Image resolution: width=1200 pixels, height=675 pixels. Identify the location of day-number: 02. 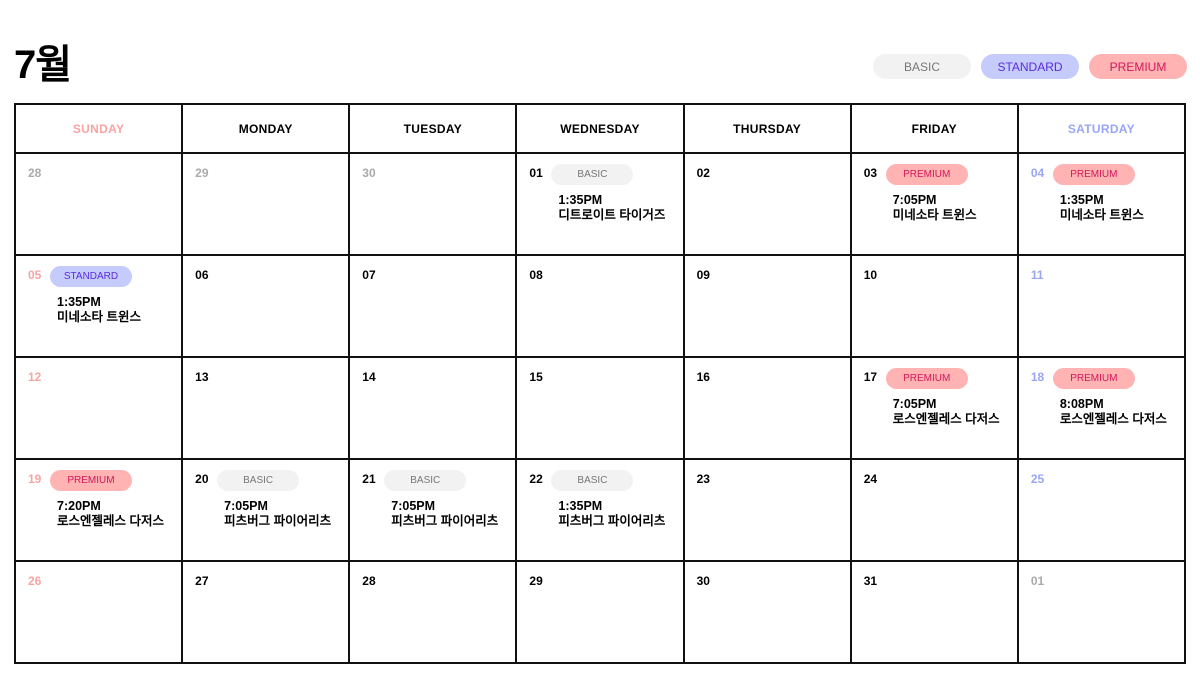
(703, 173).